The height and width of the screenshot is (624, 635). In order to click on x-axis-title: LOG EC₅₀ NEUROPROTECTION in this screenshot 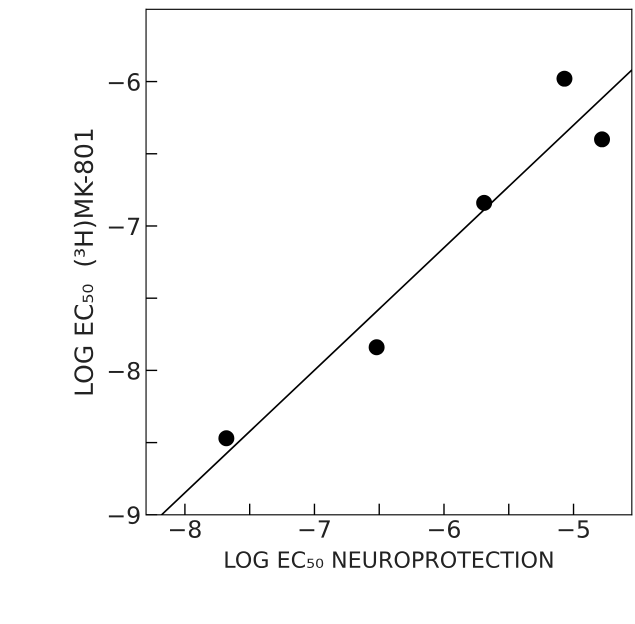, I will do `click(388, 559)`.